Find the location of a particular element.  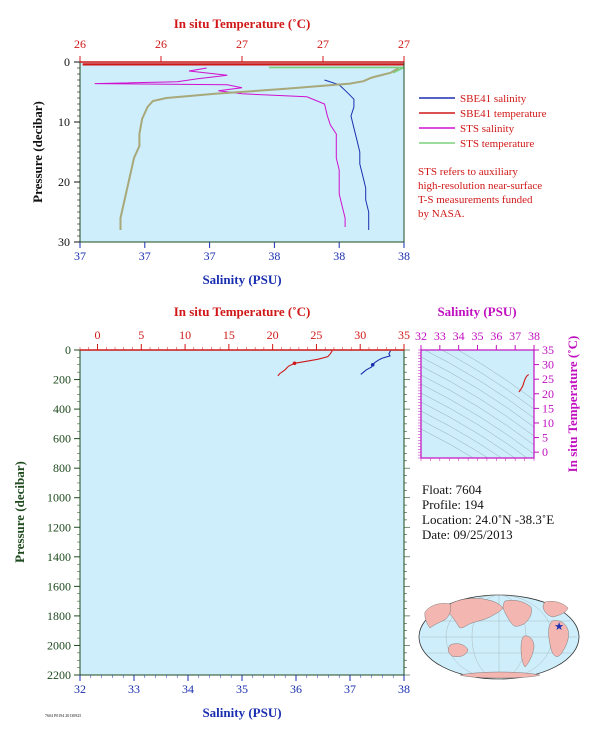

float-id: Float: 7604 is located at coordinates (452, 489).